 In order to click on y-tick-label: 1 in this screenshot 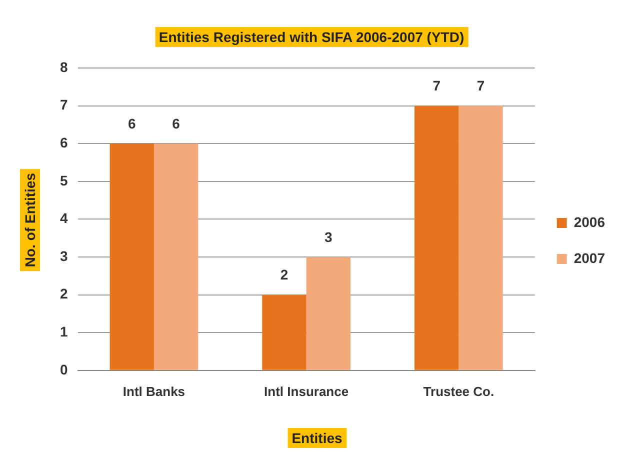, I will do `click(64, 331)`.